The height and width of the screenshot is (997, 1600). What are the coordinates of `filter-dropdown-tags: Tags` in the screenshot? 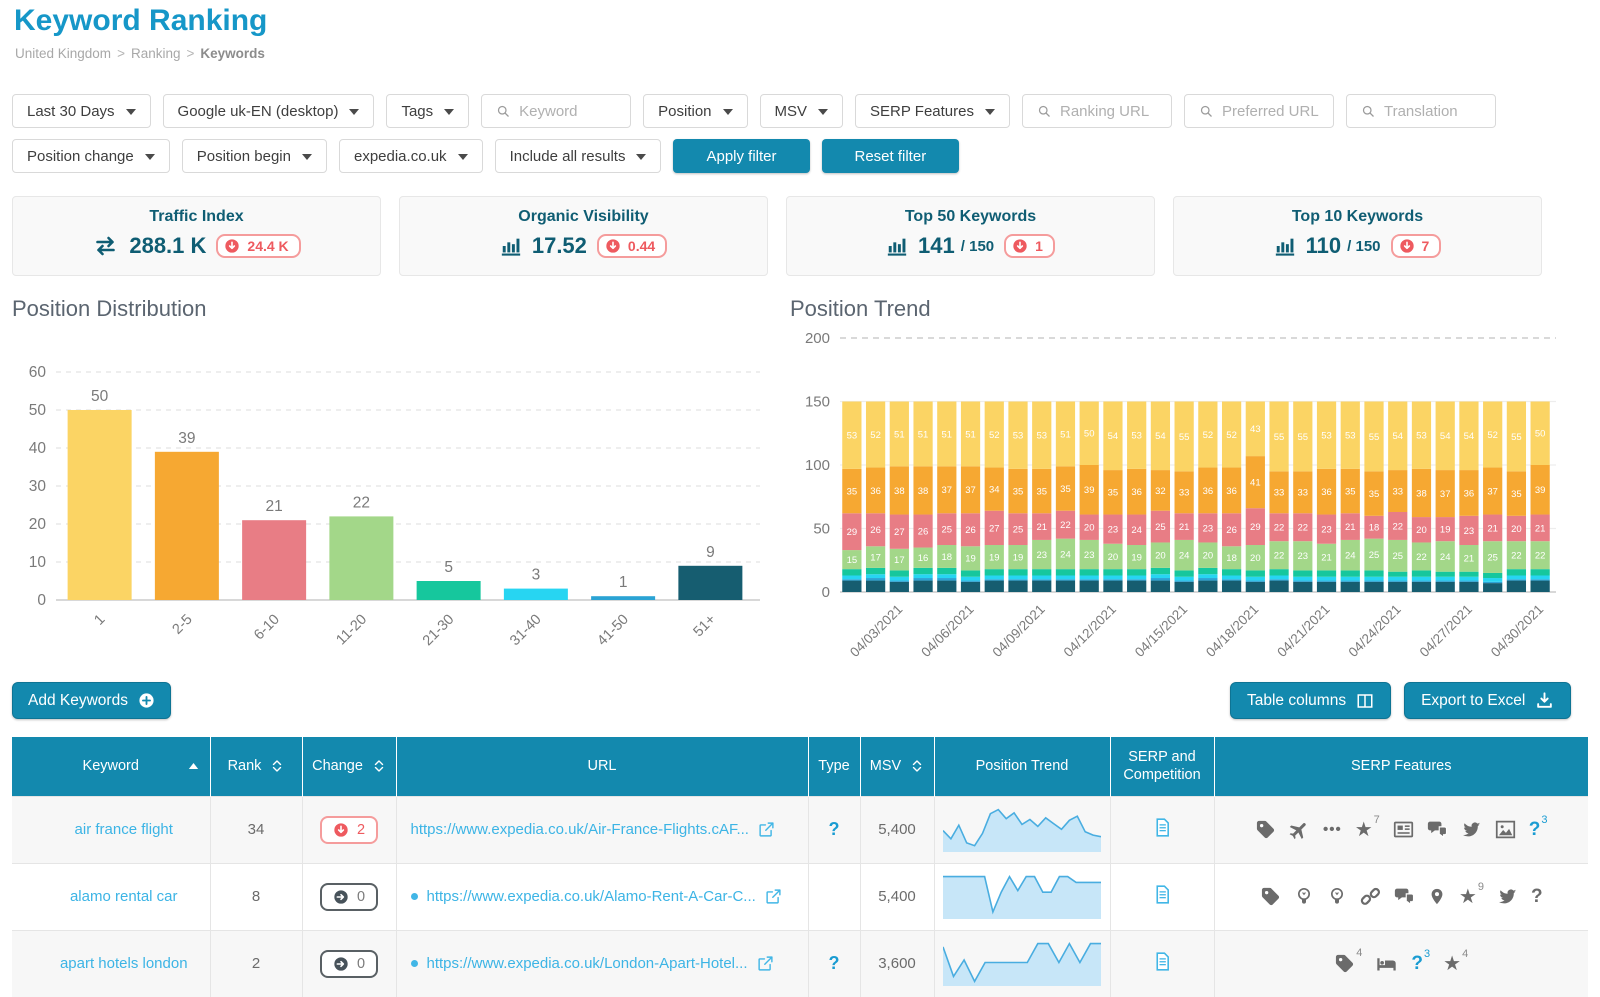 It's located at (428, 111).